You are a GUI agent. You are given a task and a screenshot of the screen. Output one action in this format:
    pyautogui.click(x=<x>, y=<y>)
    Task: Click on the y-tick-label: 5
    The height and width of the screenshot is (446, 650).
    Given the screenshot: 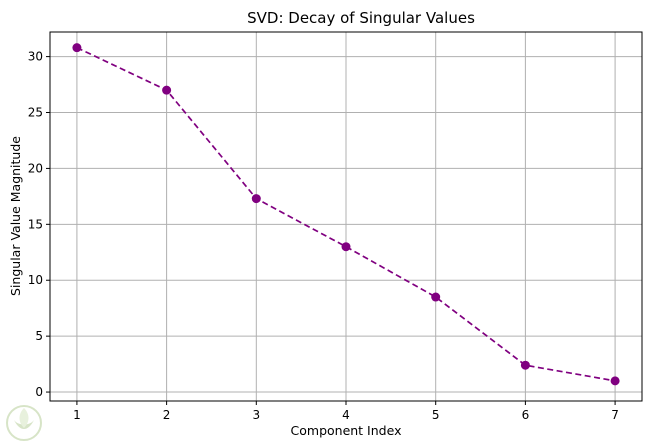 What is the action you would take?
    pyautogui.click(x=39, y=336)
    